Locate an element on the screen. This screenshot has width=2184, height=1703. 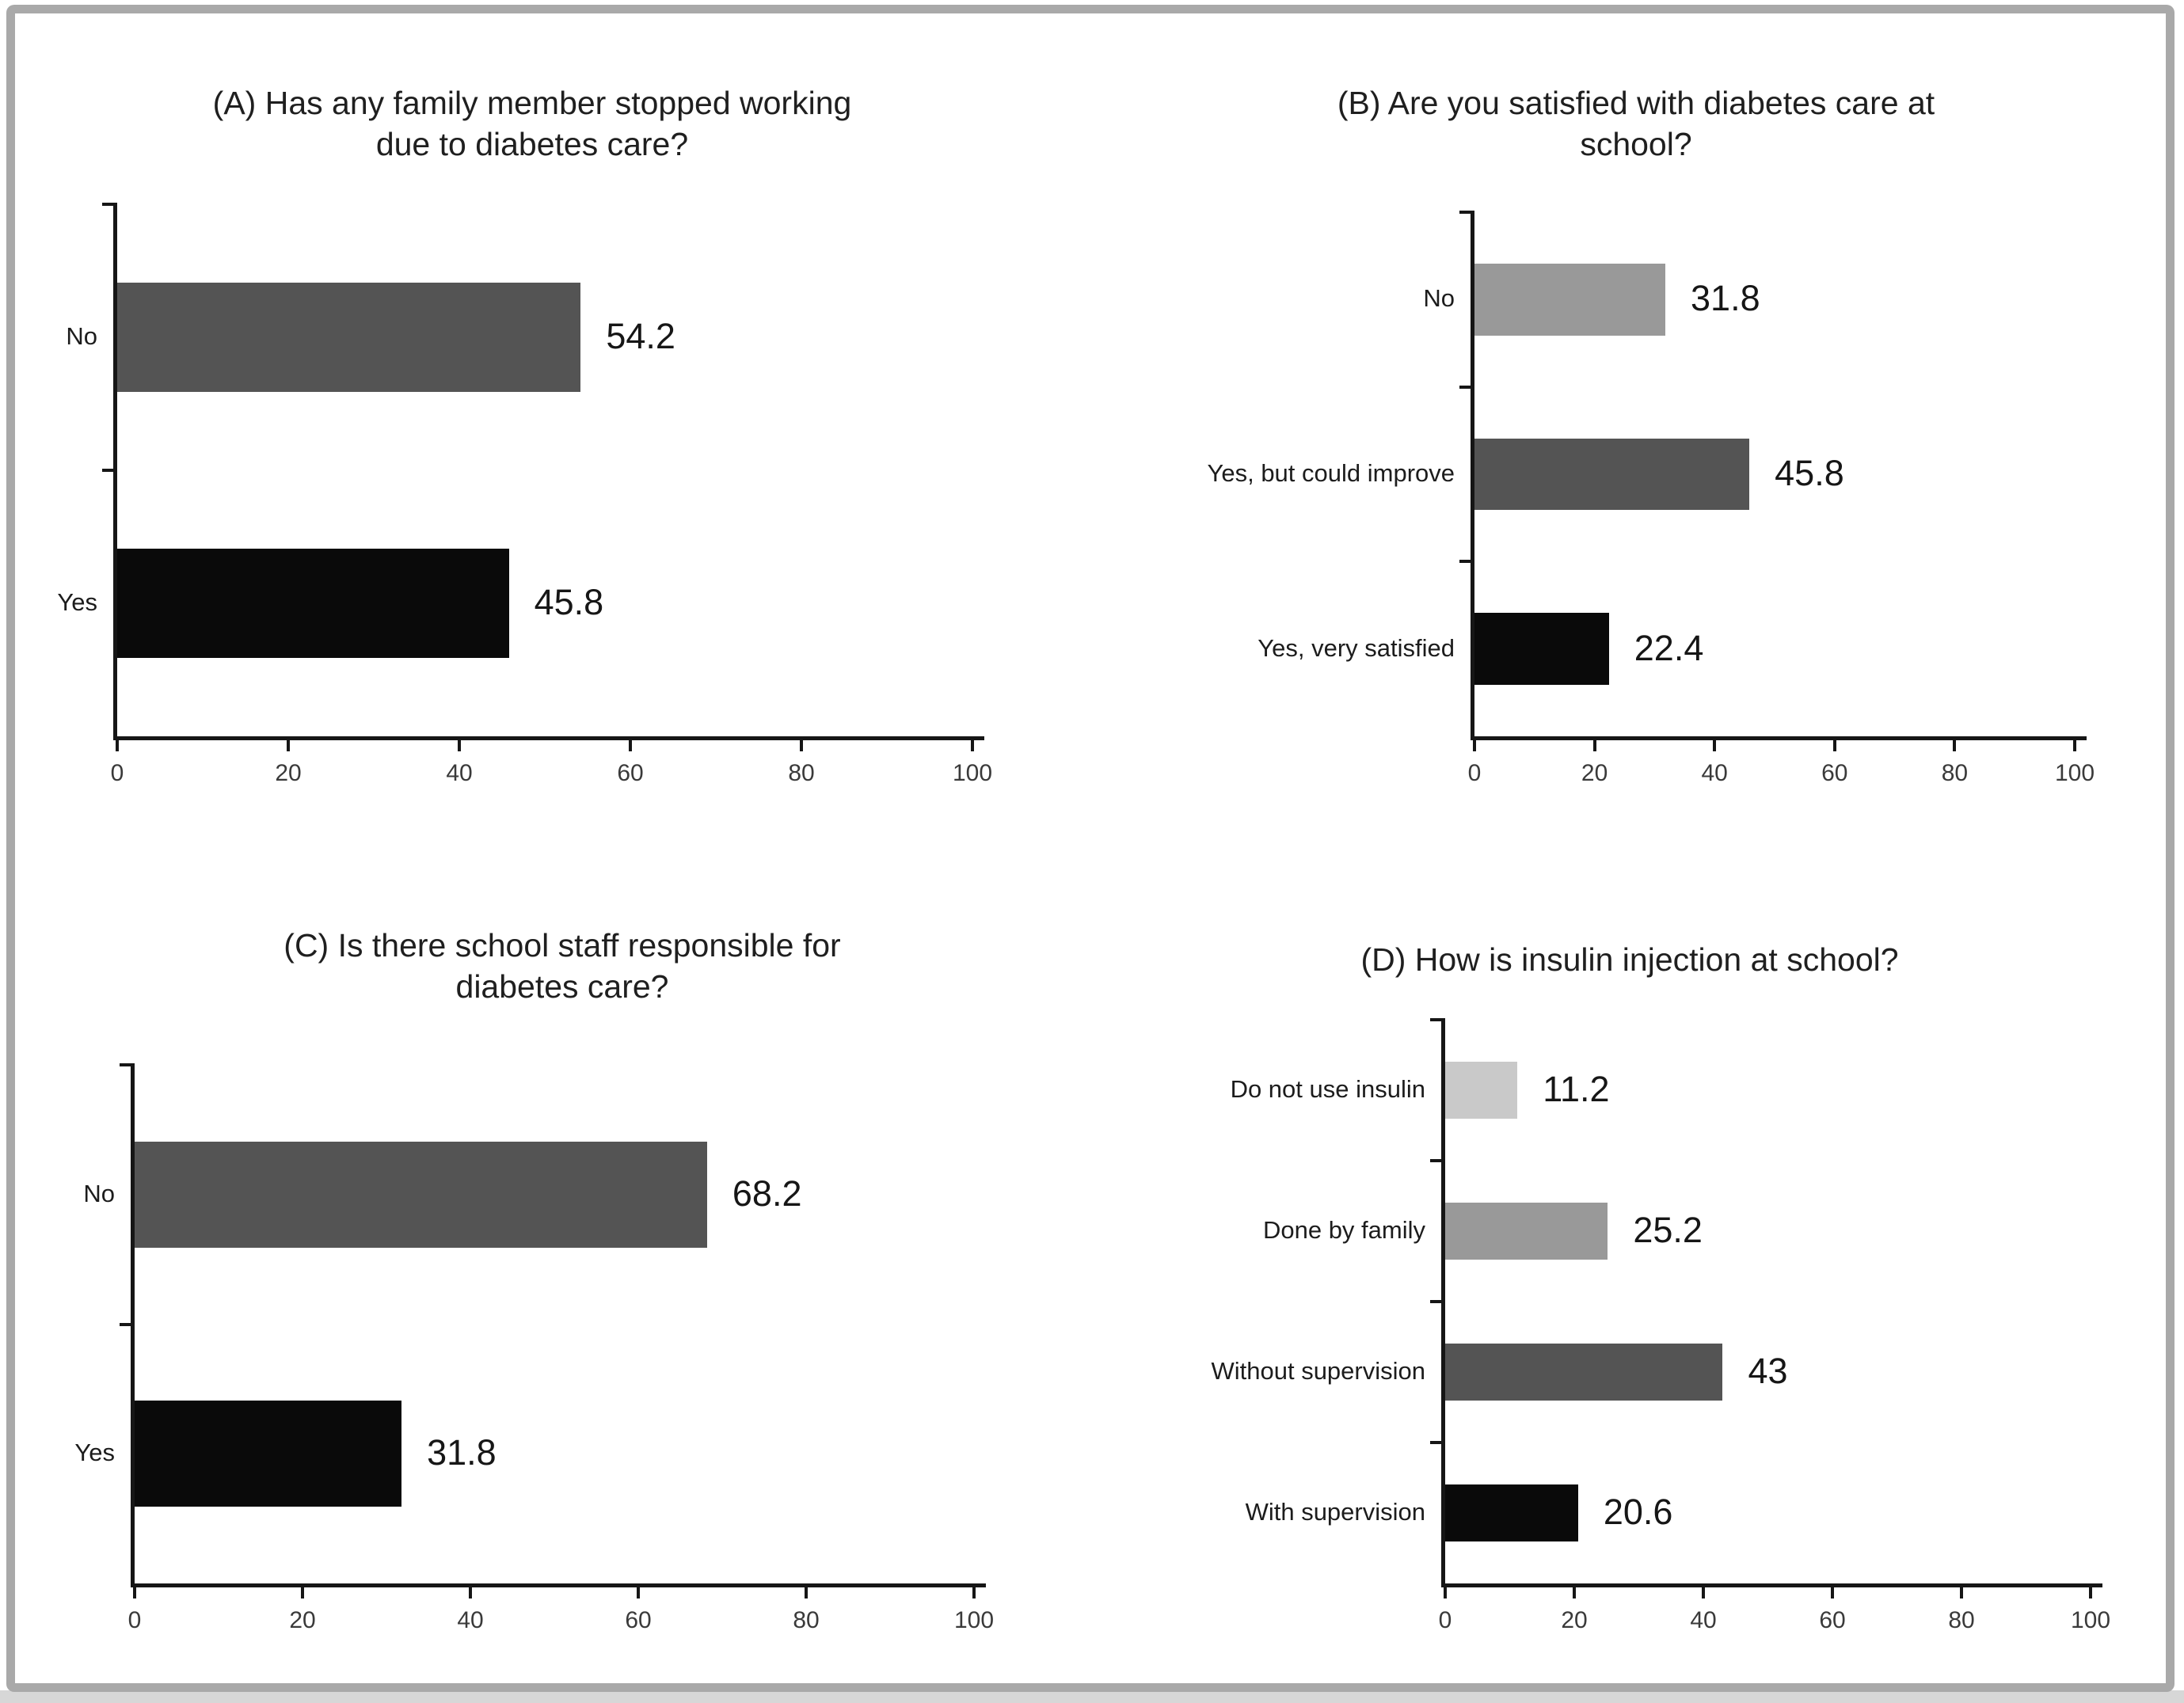
value-label-no: 31.8 is located at coordinates (1726, 299).